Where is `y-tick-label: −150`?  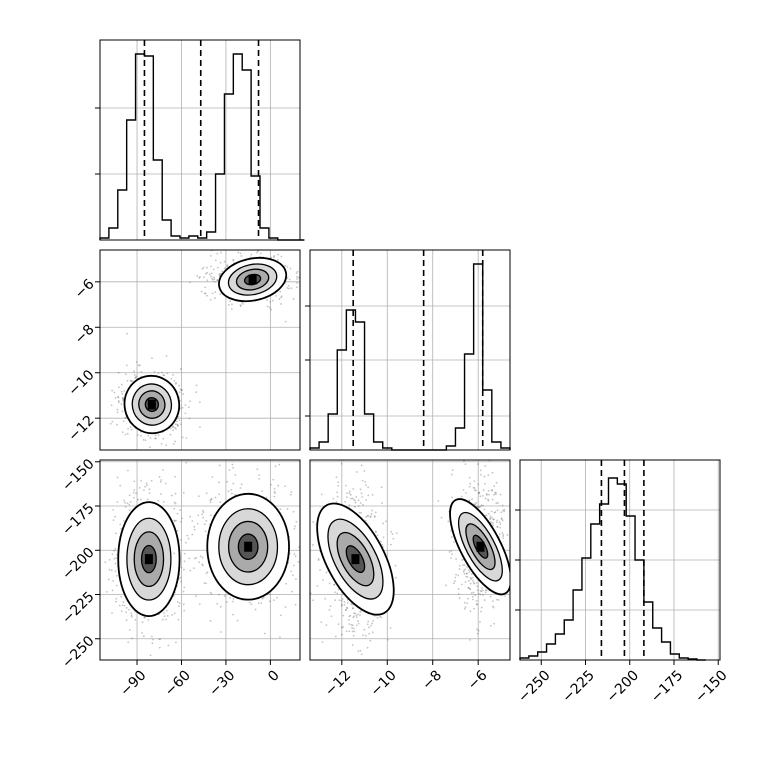 y-tick-label: −150 is located at coordinates (78, 475).